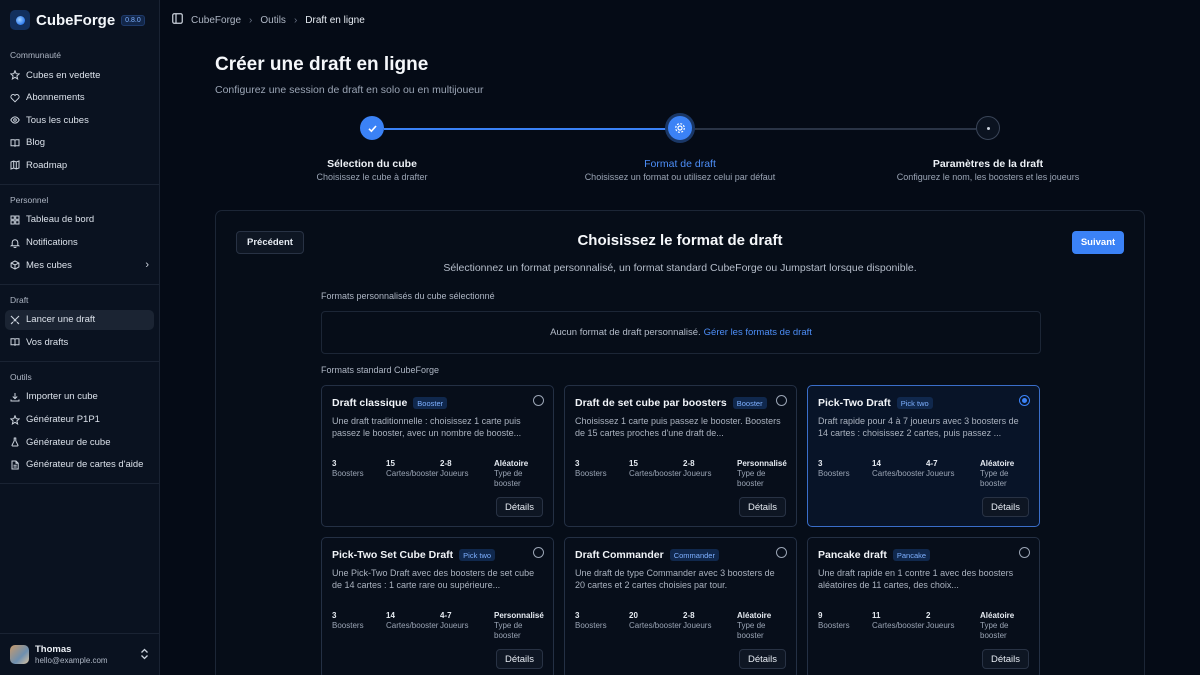  What do you see at coordinates (577, 463) in the screenshot?
I see `stat-value: 3` at bounding box center [577, 463].